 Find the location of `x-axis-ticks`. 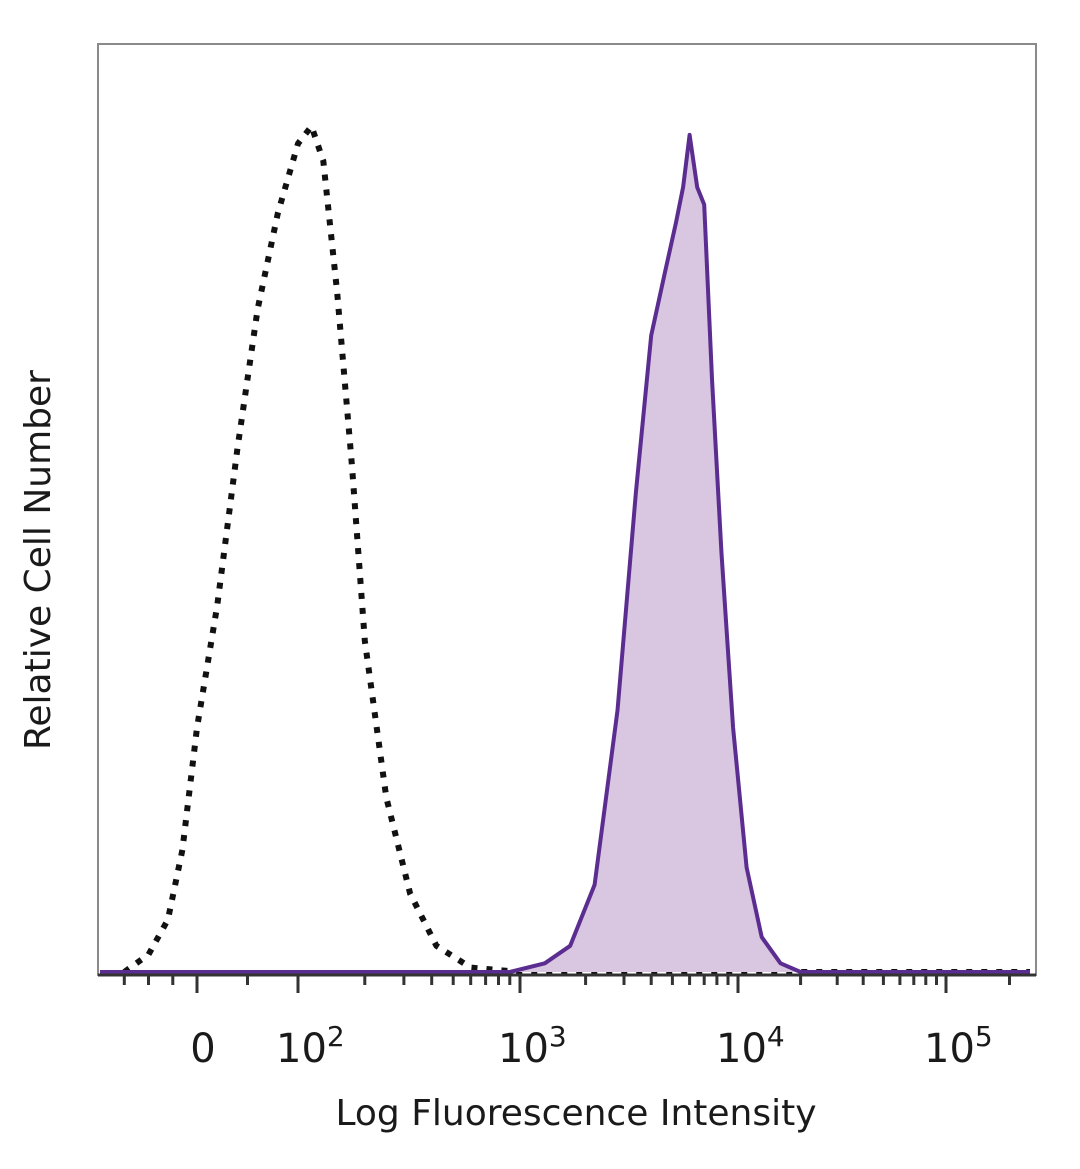

x-axis-ticks is located at coordinates (566, 984).